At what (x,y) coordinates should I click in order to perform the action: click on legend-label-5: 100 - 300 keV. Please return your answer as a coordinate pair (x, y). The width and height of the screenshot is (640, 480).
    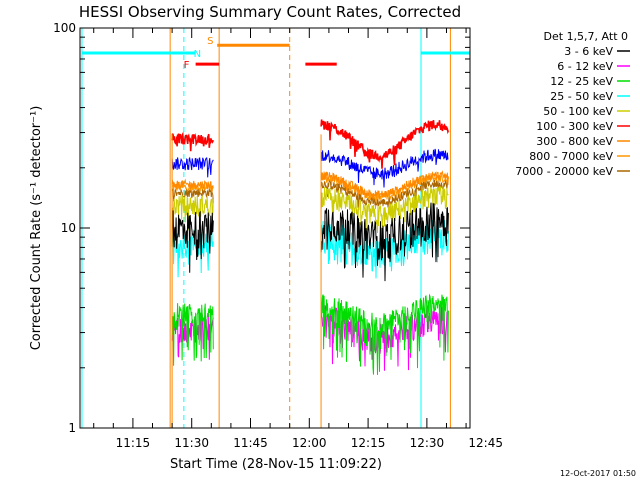
    Looking at the image, I should click on (574, 126).